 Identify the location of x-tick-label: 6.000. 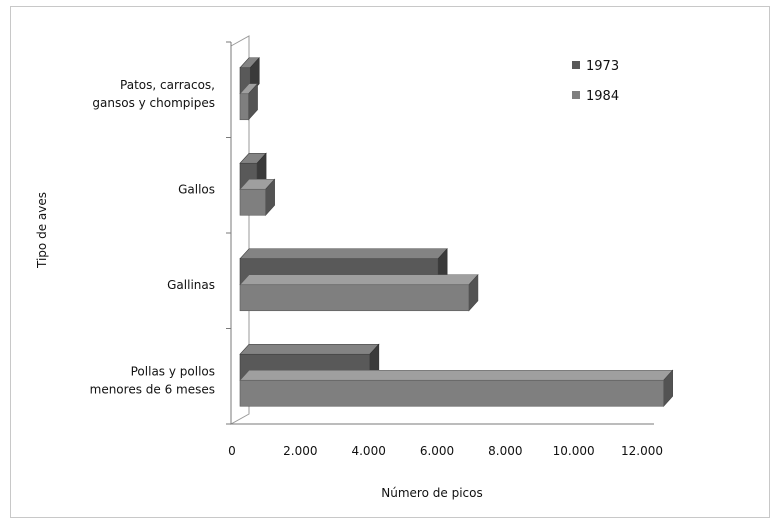
(437, 451).